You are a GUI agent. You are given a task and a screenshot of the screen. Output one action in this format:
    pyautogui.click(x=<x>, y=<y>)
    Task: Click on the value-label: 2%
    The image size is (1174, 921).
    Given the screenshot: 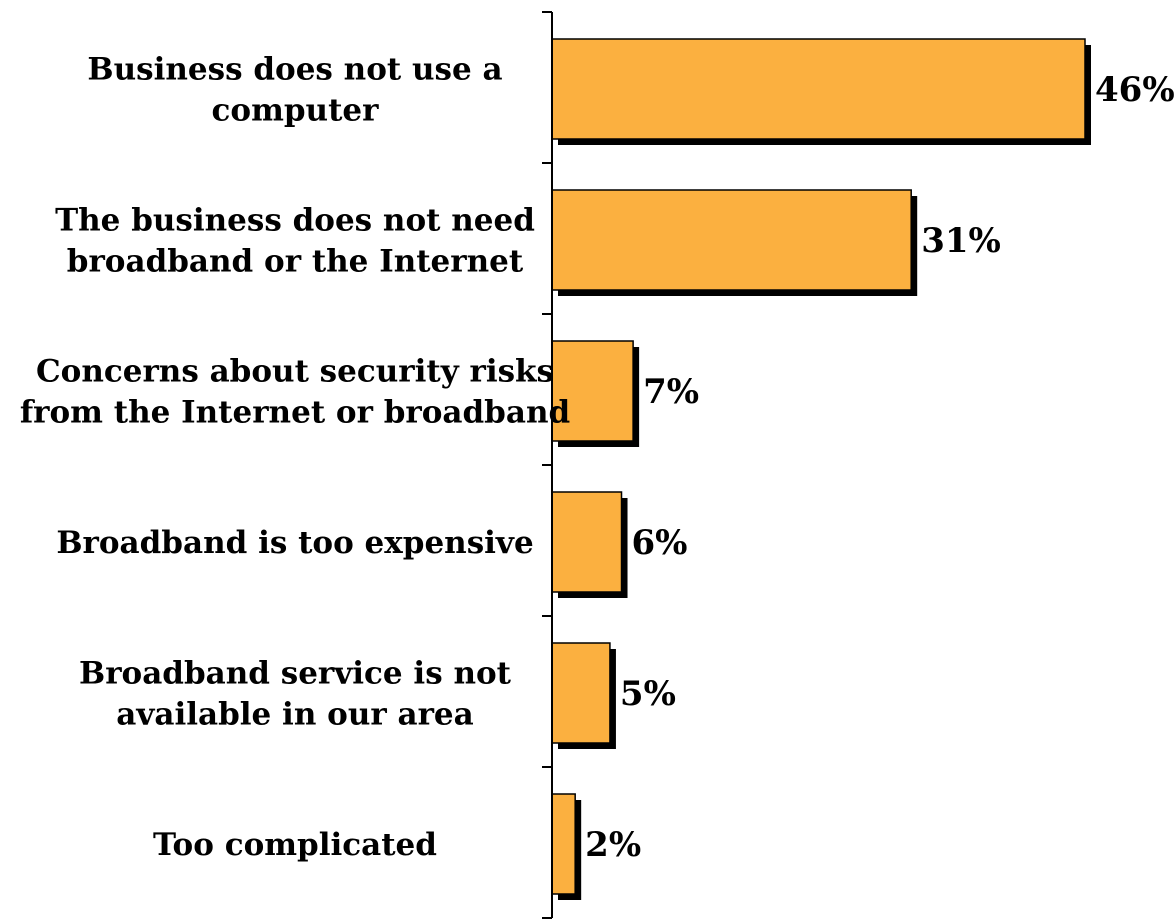 What is the action you would take?
    pyautogui.click(x=613, y=845)
    